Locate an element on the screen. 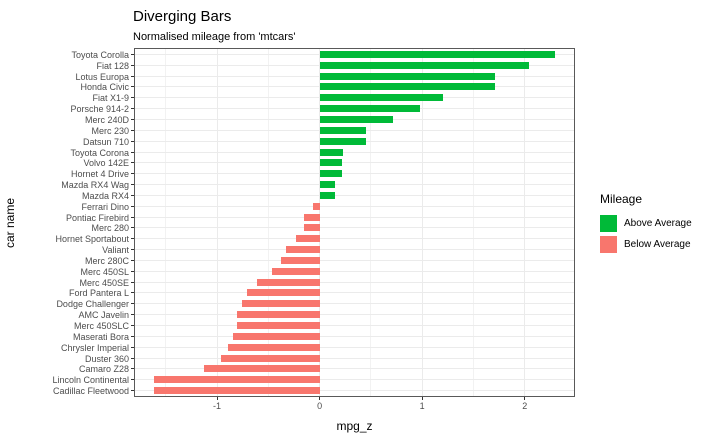 The image size is (720, 445). bar-chrysler-imperial is located at coordinates (274, 347).